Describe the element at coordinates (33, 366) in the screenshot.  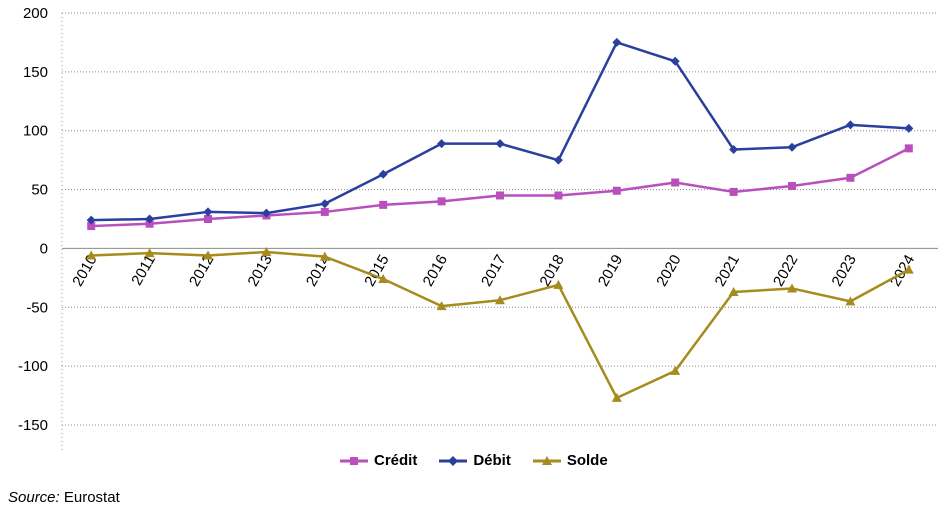
I see `y-tick-label: -100` at that location.